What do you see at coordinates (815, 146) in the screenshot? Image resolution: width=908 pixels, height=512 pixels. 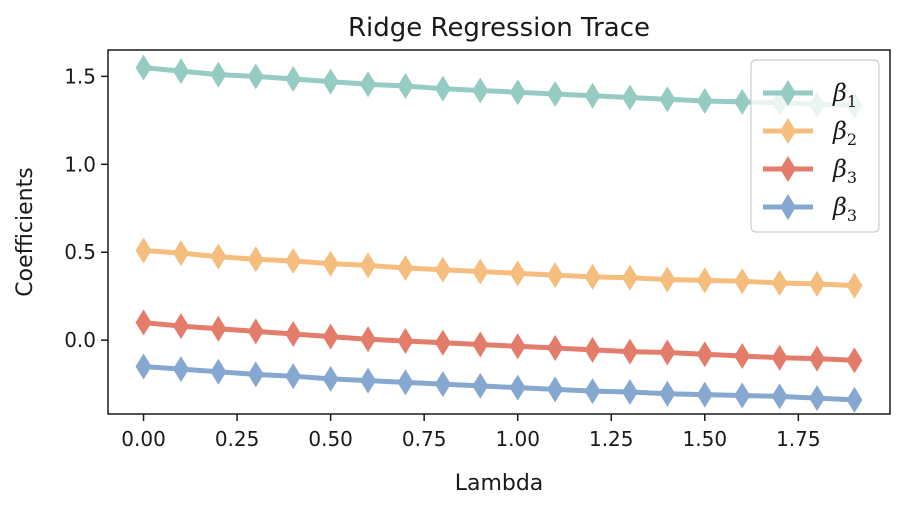 I see `legend: β1 β2 β3 β3` at bounding box center [815, 146].